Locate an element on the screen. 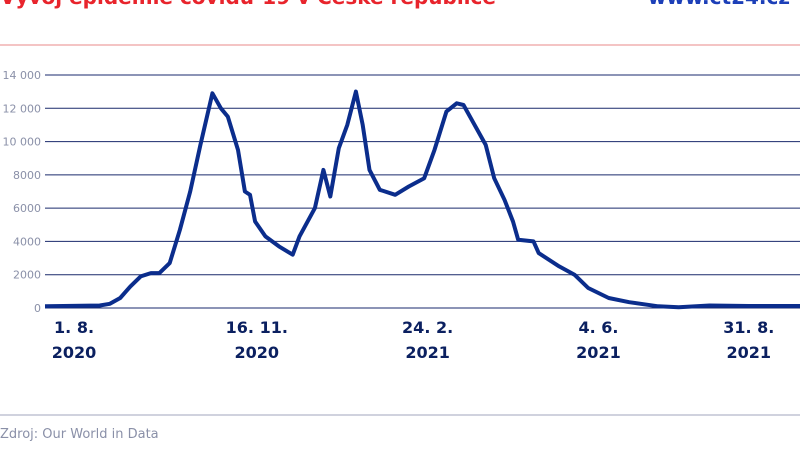 The height and width of the screenshot is (449, 800). y-tick-label: 4000 is located at coordinates (27, 241).